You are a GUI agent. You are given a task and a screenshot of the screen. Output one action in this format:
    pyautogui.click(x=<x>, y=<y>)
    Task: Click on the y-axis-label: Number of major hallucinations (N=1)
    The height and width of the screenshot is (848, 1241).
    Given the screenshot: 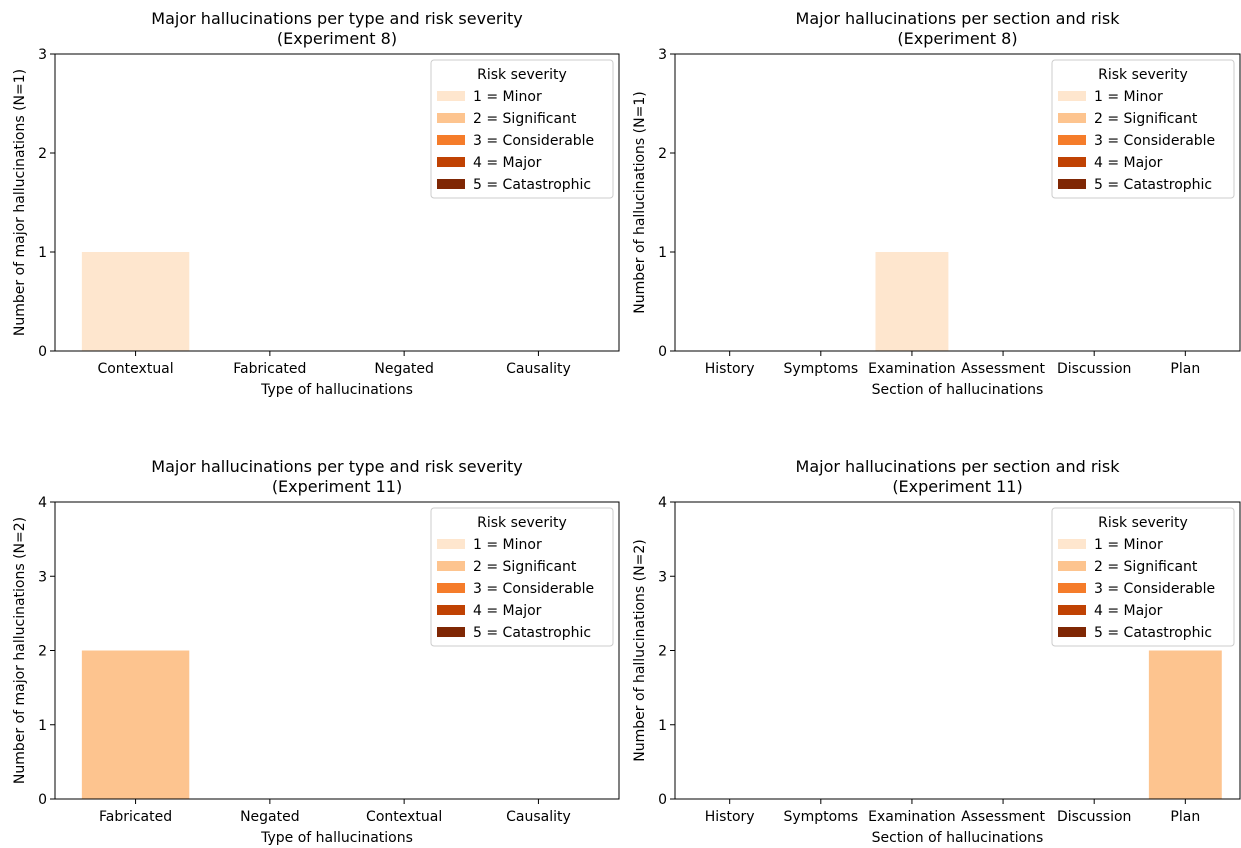 What is the action you would take?
    pyautogui.click(x=20, y=202)
    